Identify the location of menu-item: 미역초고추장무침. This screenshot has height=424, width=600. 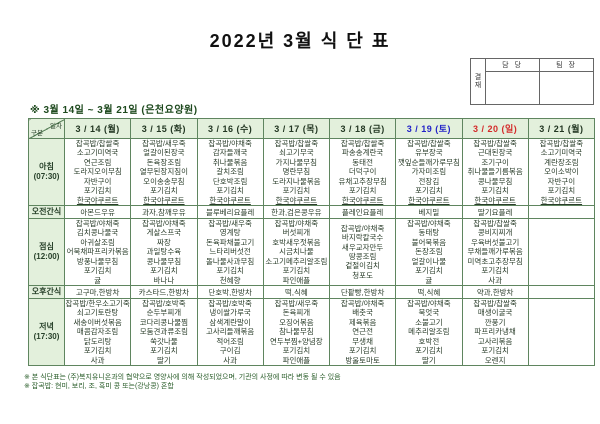
(495, 261).